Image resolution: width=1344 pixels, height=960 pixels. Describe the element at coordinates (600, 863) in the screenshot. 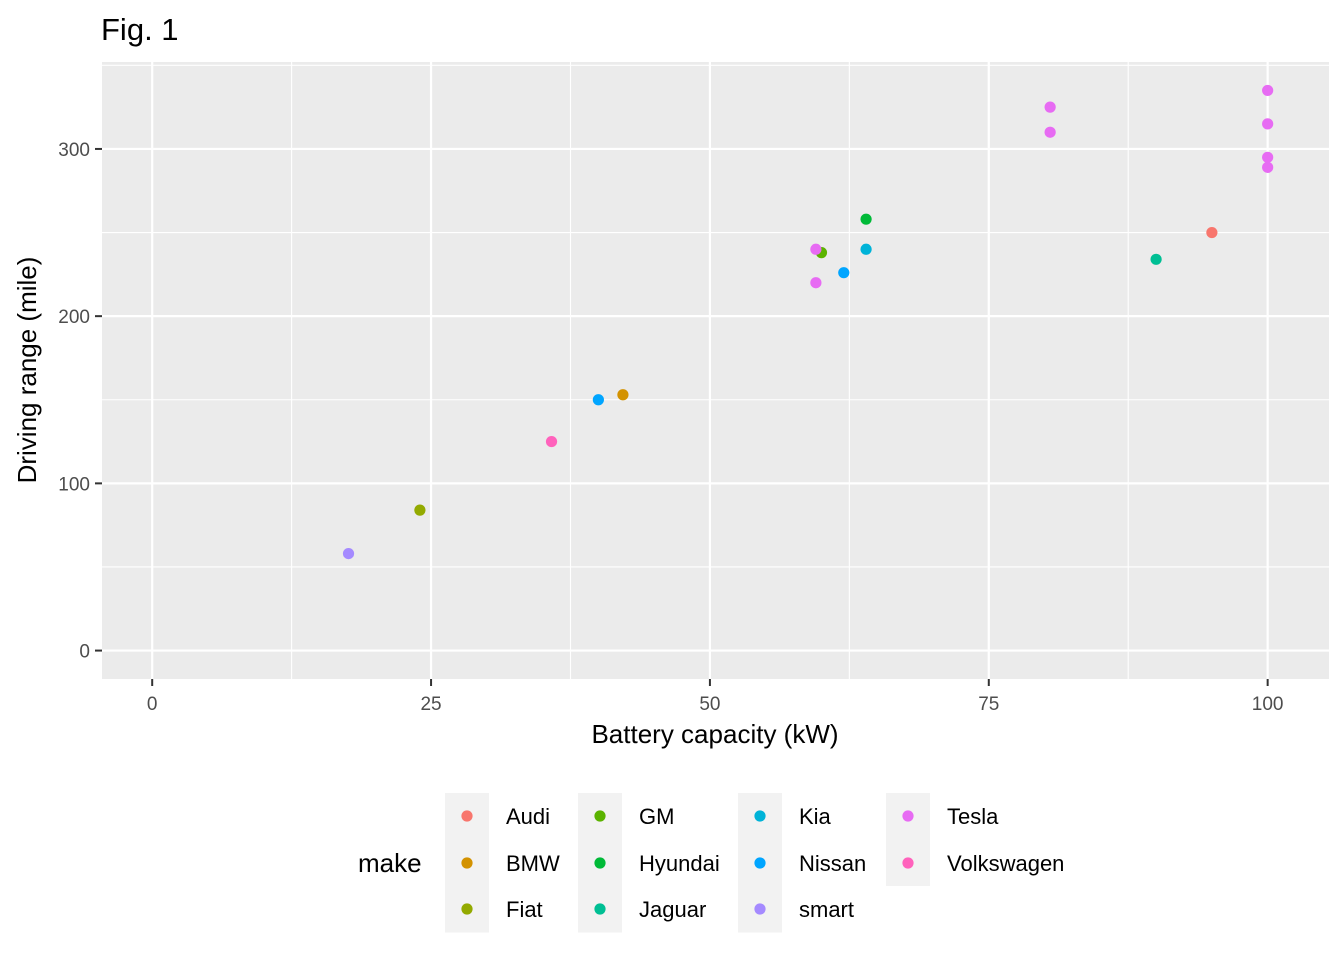

I see `legend-key-hyundai` at that location.